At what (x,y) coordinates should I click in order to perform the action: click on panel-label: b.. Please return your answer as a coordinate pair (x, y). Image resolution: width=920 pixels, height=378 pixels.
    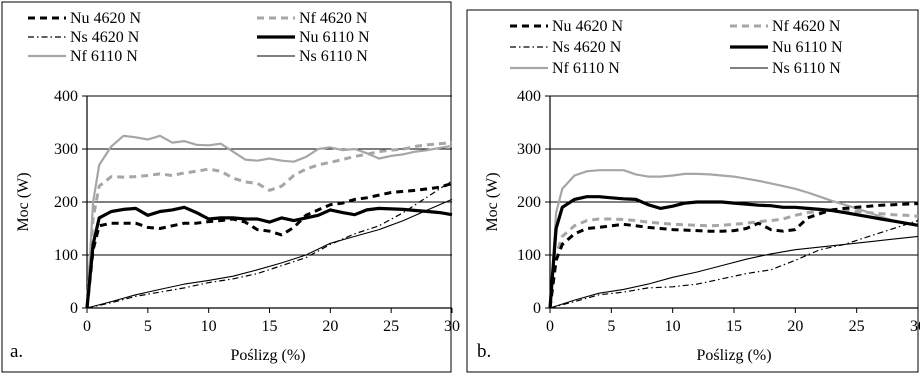
    Looking at the image, I should click on (484, 351).